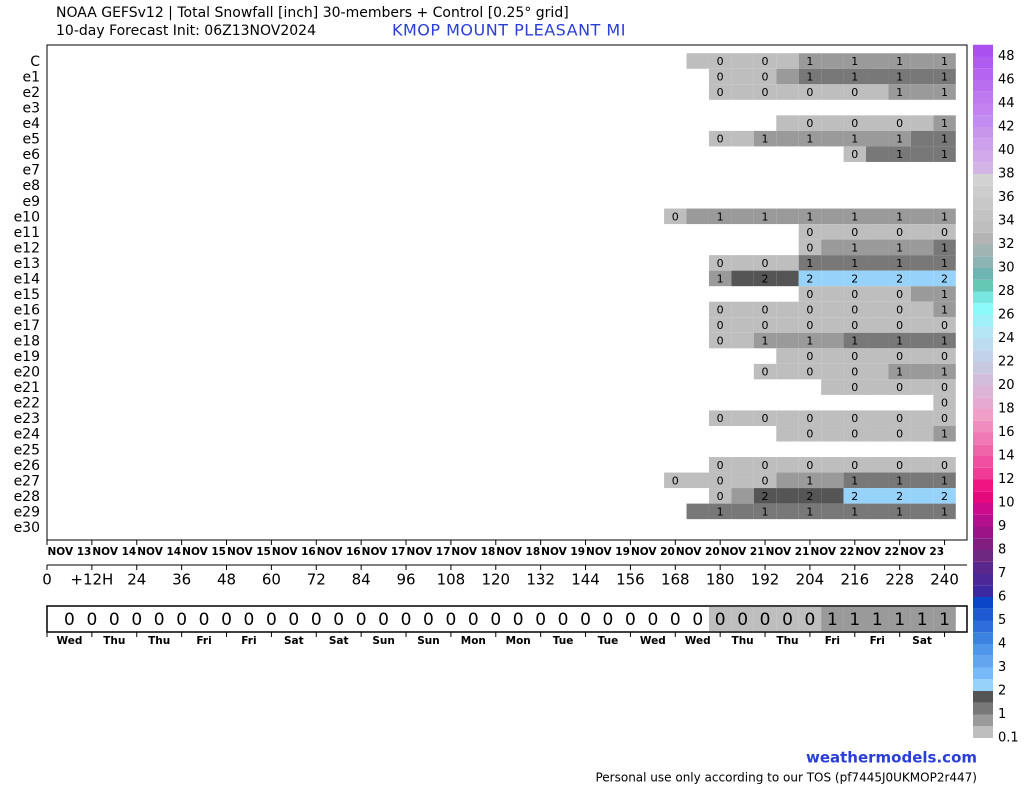 The width and height of the screenshot is (1024, 788). What do you see at coordinates (181, 580) in the screenshot?
I see `x-tick-label: 36` at bounding box center [181, 580].